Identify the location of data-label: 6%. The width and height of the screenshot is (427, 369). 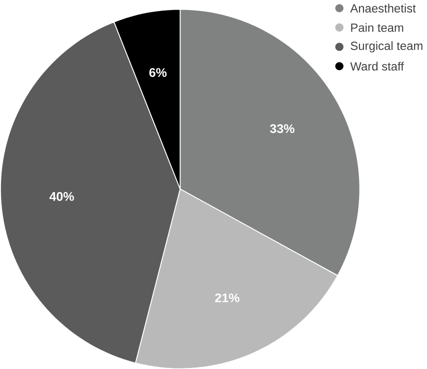
(158, 72).